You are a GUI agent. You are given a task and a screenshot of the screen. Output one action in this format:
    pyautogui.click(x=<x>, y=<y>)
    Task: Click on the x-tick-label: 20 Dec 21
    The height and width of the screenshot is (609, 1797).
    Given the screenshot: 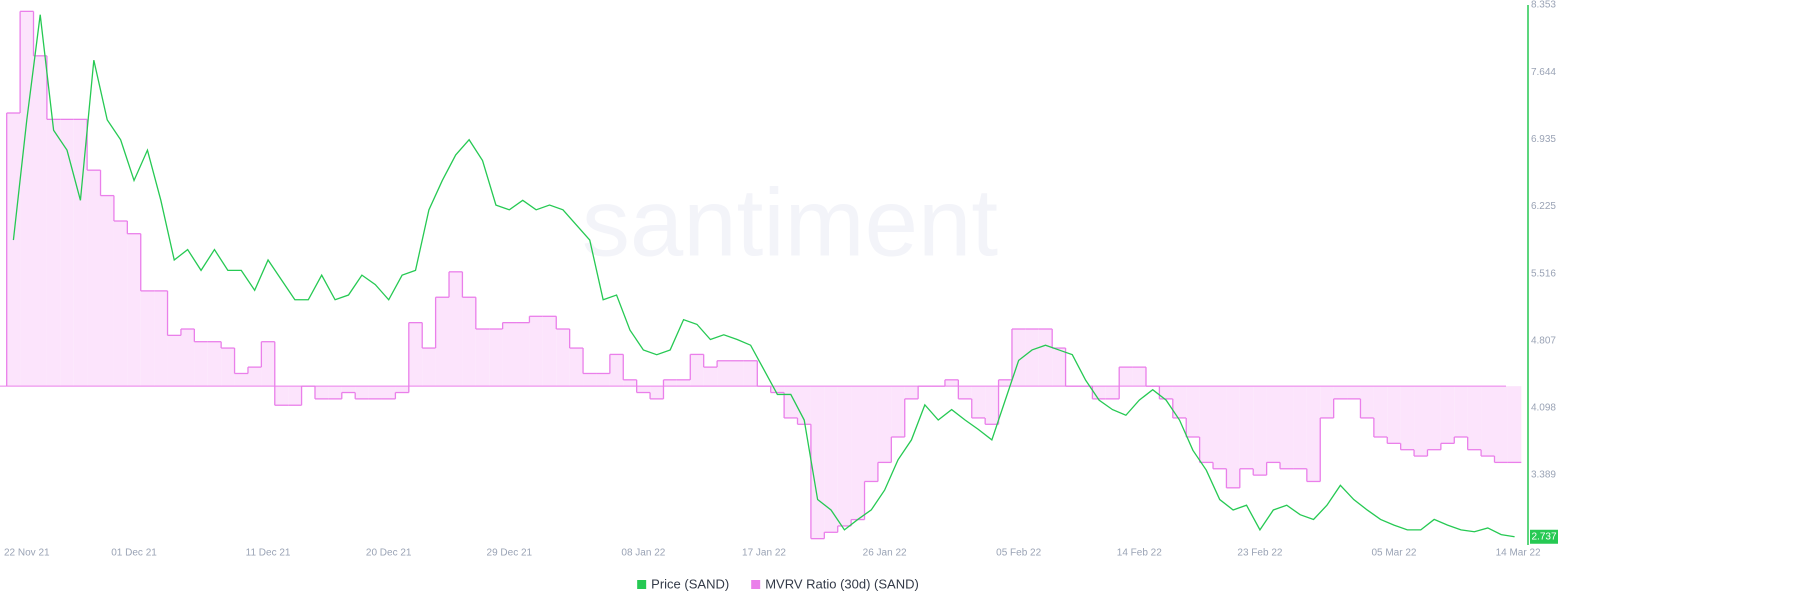 What is the action you would take?
    pyautogui.click(x=389, y=553)
    